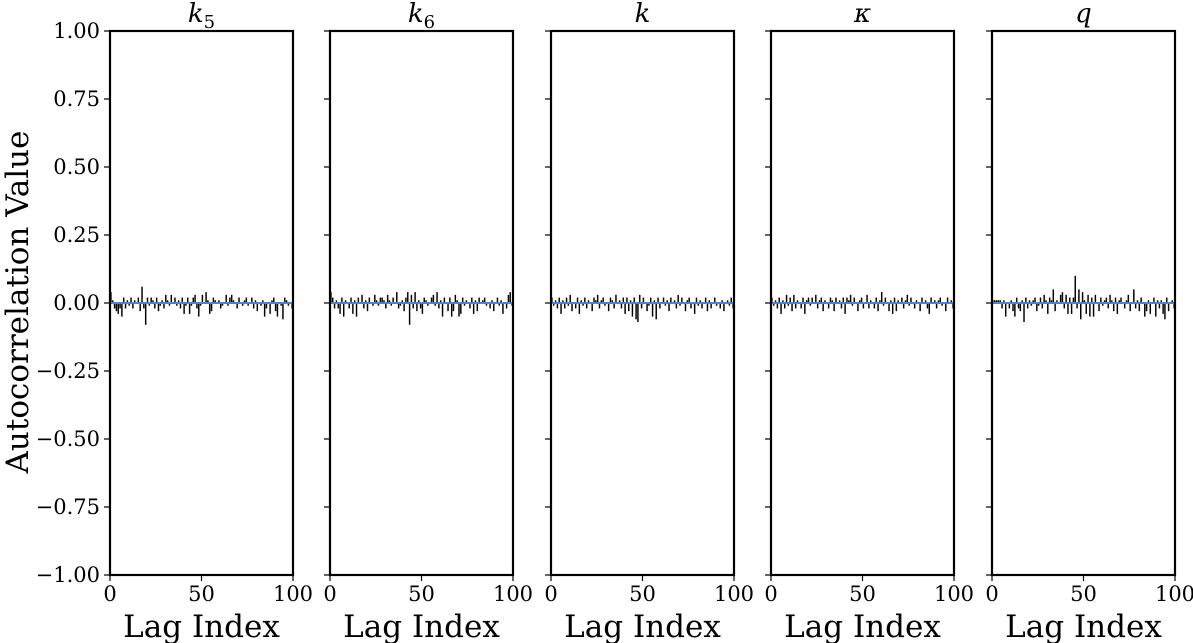 The image size is (1193, 643). What do you see at coordinates (1083, 626) in the screenshot?
I see `x-axis-label: Lag Index` at bounding box center [1083, 626].